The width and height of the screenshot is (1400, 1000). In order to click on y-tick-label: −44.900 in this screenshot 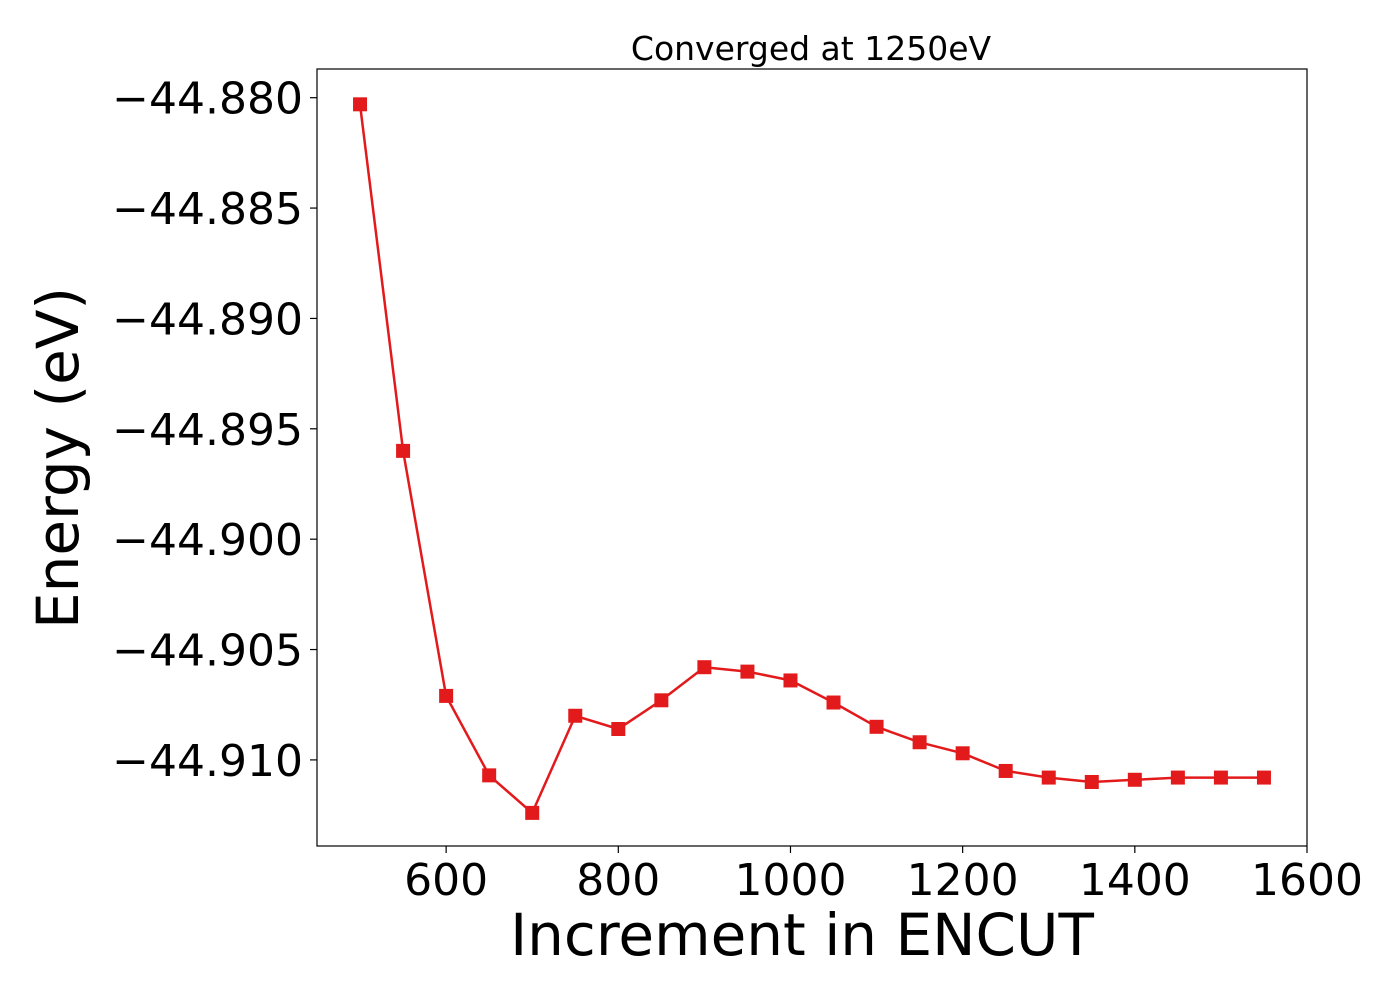, I will do `click(207, 540)`.